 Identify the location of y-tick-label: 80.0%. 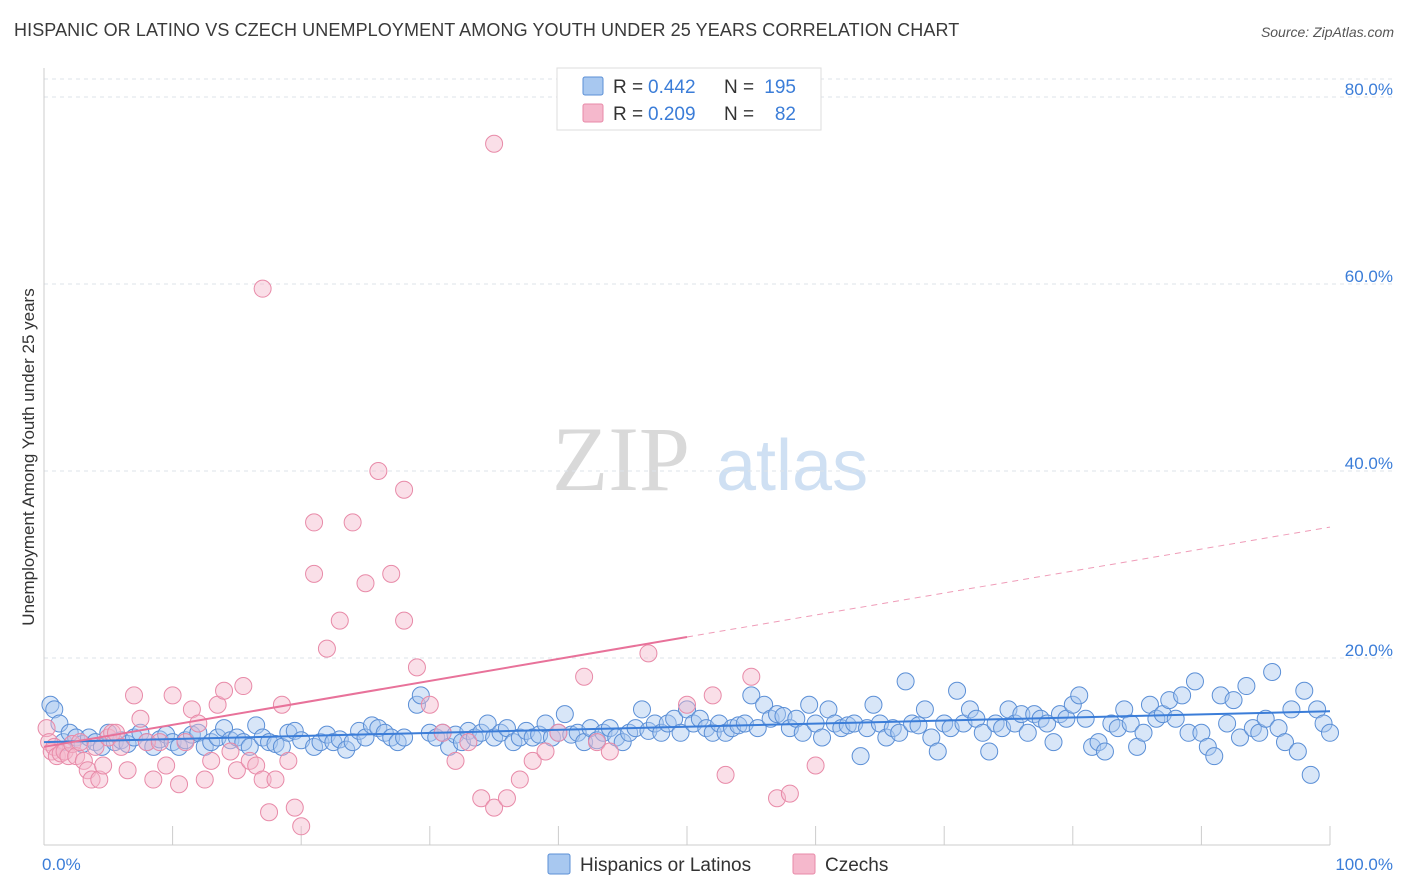
(1369, 89).